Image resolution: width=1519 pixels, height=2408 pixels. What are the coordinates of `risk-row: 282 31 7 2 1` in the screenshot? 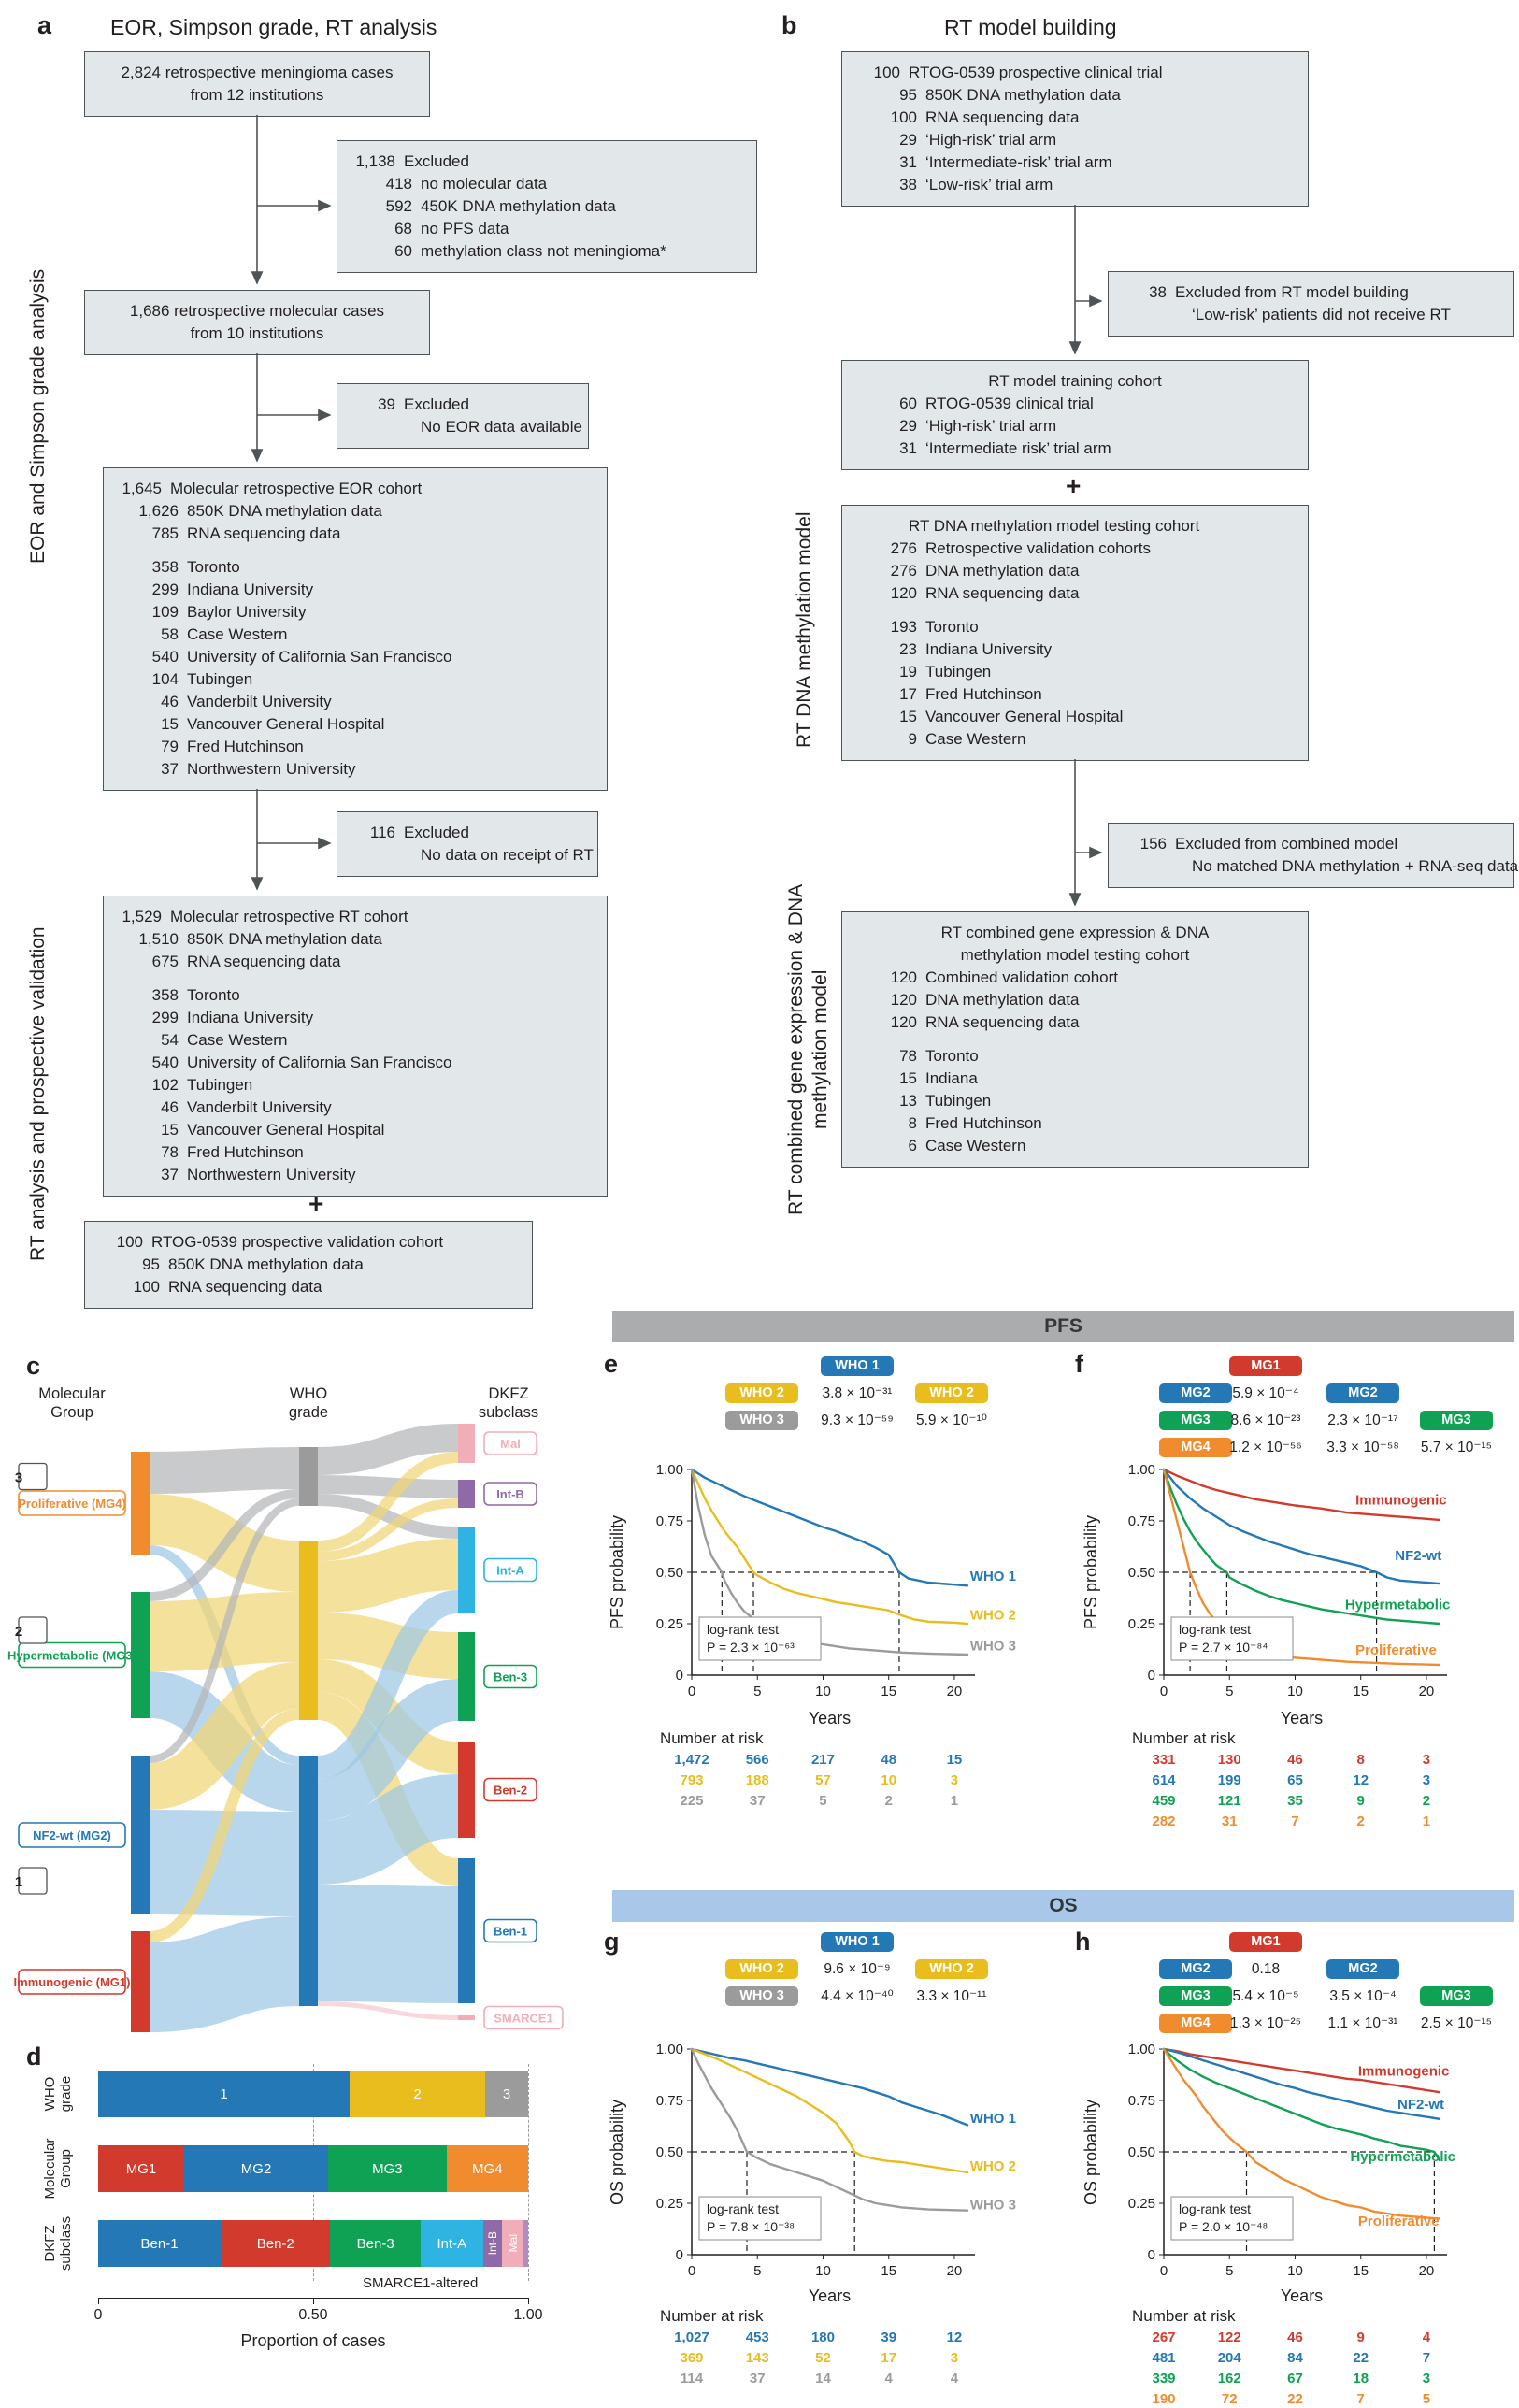 It's located at (1318, 1823).